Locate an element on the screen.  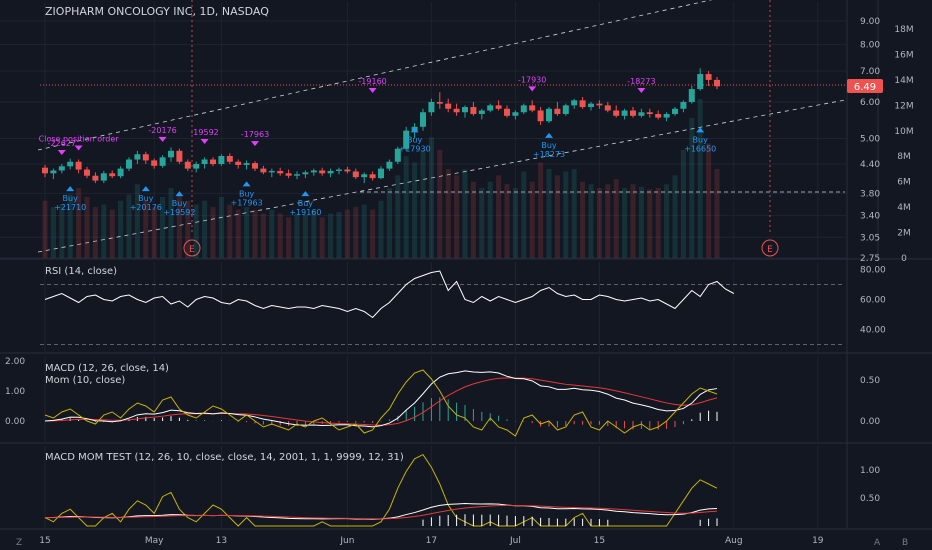
buy-qty: +19160 is located at coordinates (305, 212).